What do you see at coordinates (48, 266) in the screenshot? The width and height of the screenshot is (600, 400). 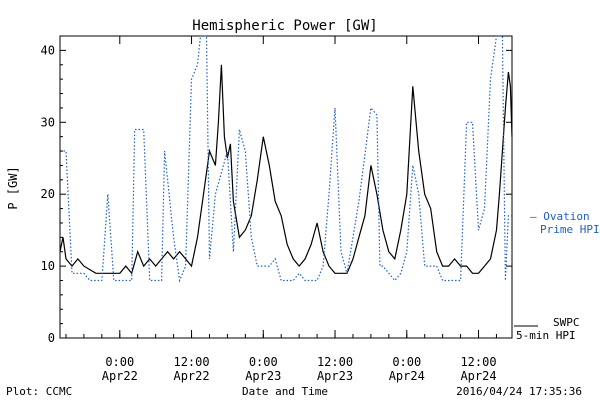 I see `y-tick-label: 10` at bounding box center [48, 266].